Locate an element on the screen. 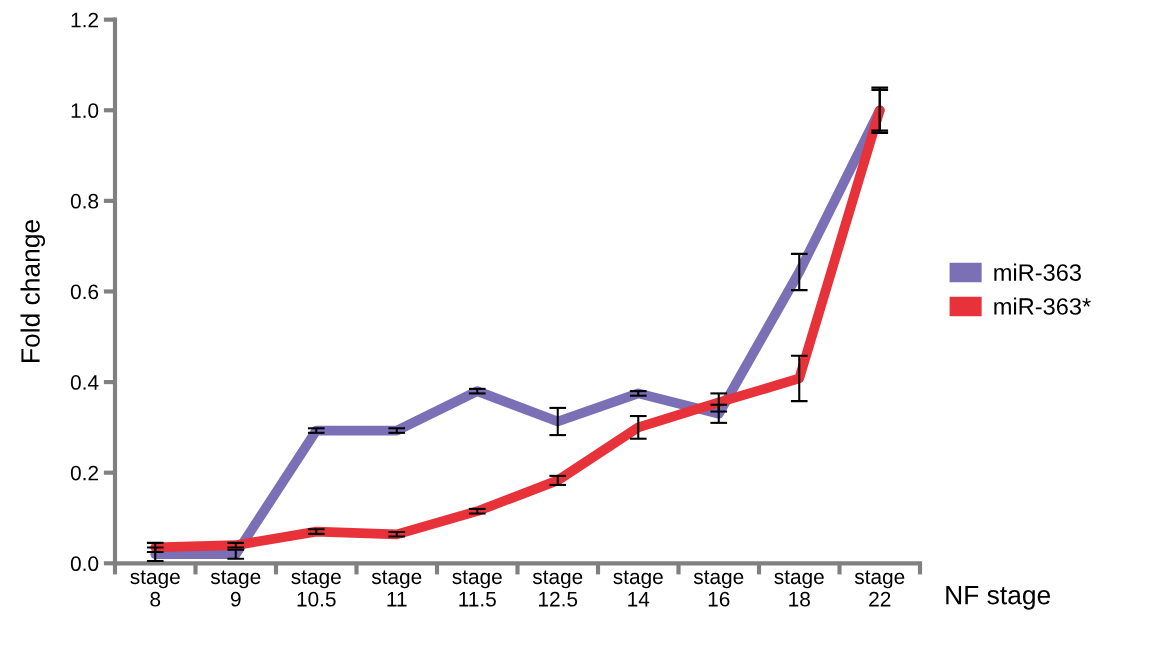  y-tick-label: 0.6 is located at coordinates (84, 292).